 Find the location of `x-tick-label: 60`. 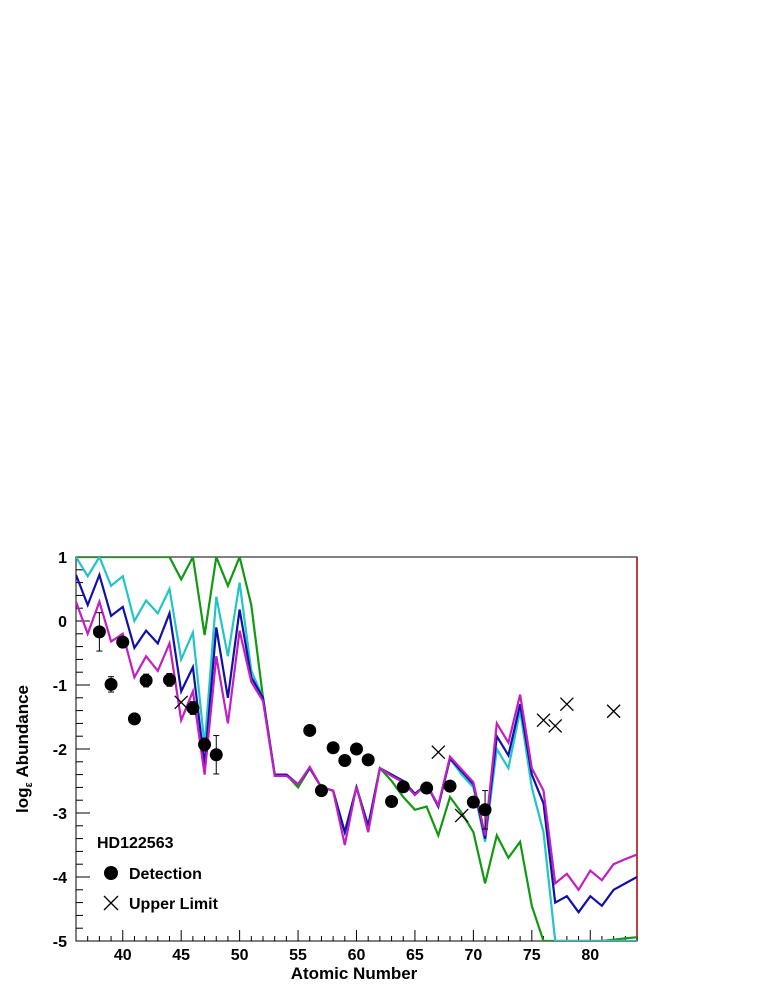

x-tick-label: 60 is located at coordinates (357, 955).